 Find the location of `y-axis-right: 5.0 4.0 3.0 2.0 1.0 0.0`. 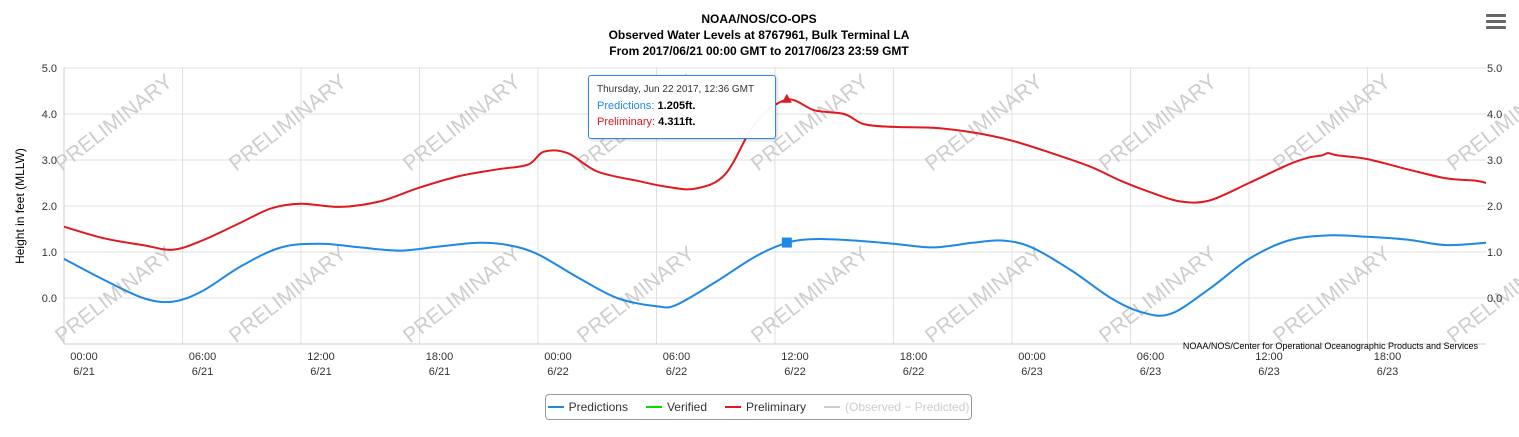

y-axis-right: 5.0 4.0 3.0 2.0 1.0 0.0 is located at coordinates (1494, 184).